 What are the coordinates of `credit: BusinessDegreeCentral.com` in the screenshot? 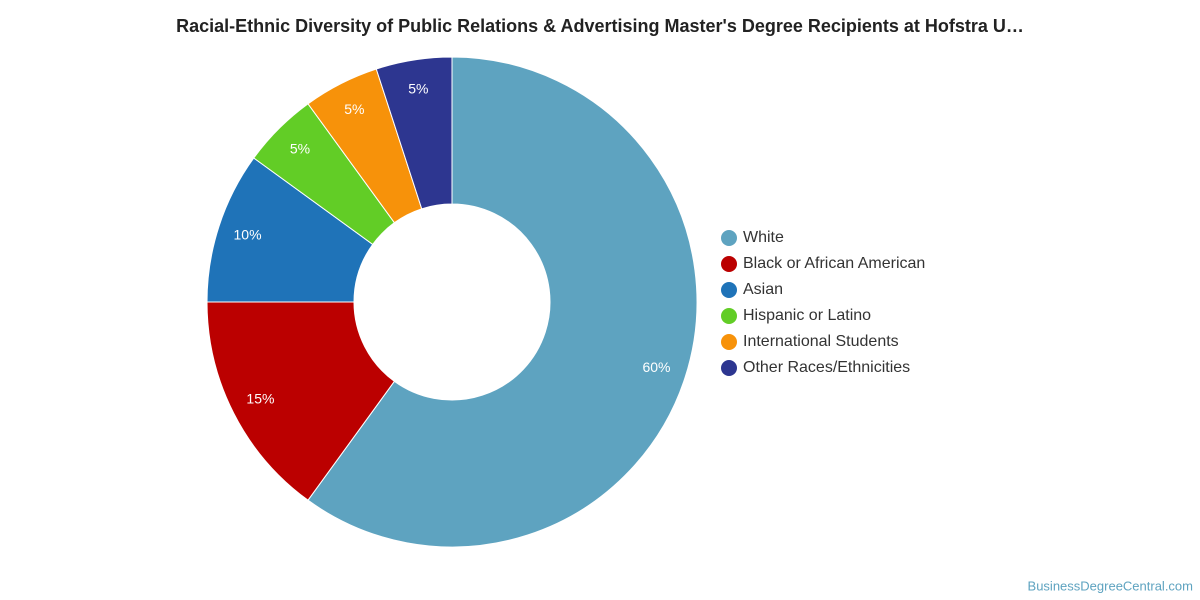 It's located at (1110, 585).